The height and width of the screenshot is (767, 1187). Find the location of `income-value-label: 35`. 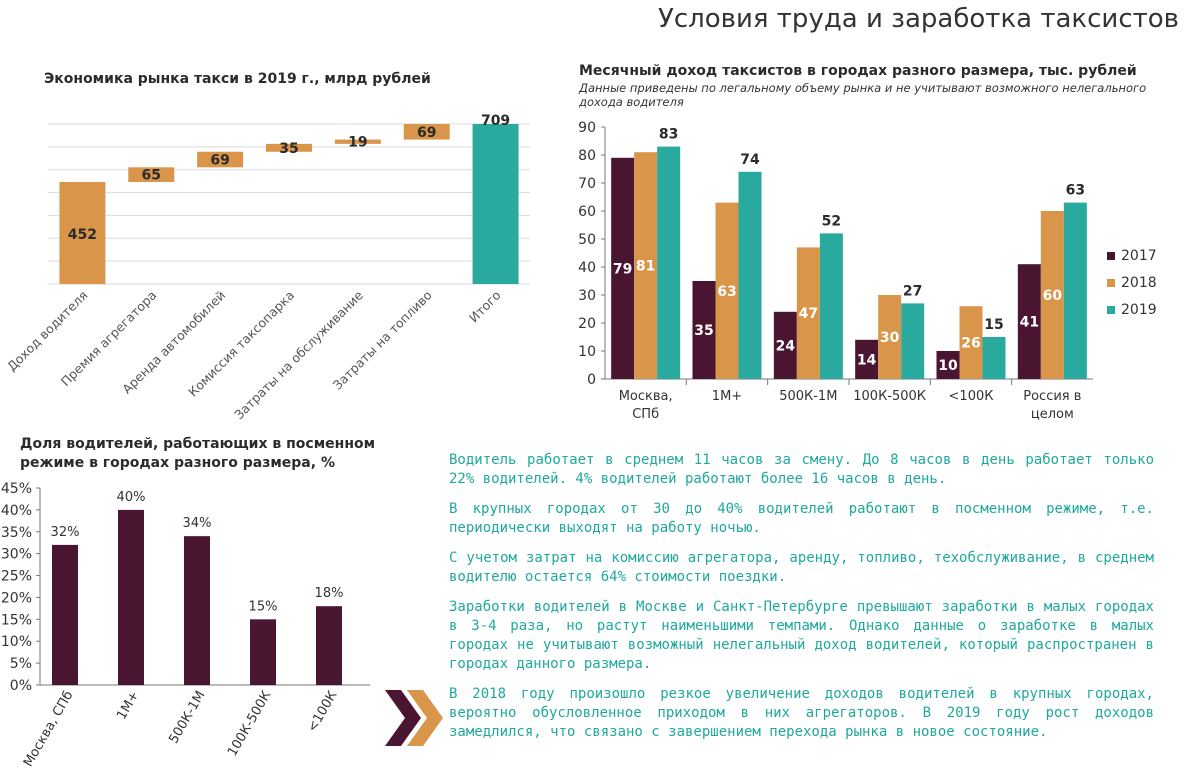

income-value-label: 35 is located at coordinates (703, 331).